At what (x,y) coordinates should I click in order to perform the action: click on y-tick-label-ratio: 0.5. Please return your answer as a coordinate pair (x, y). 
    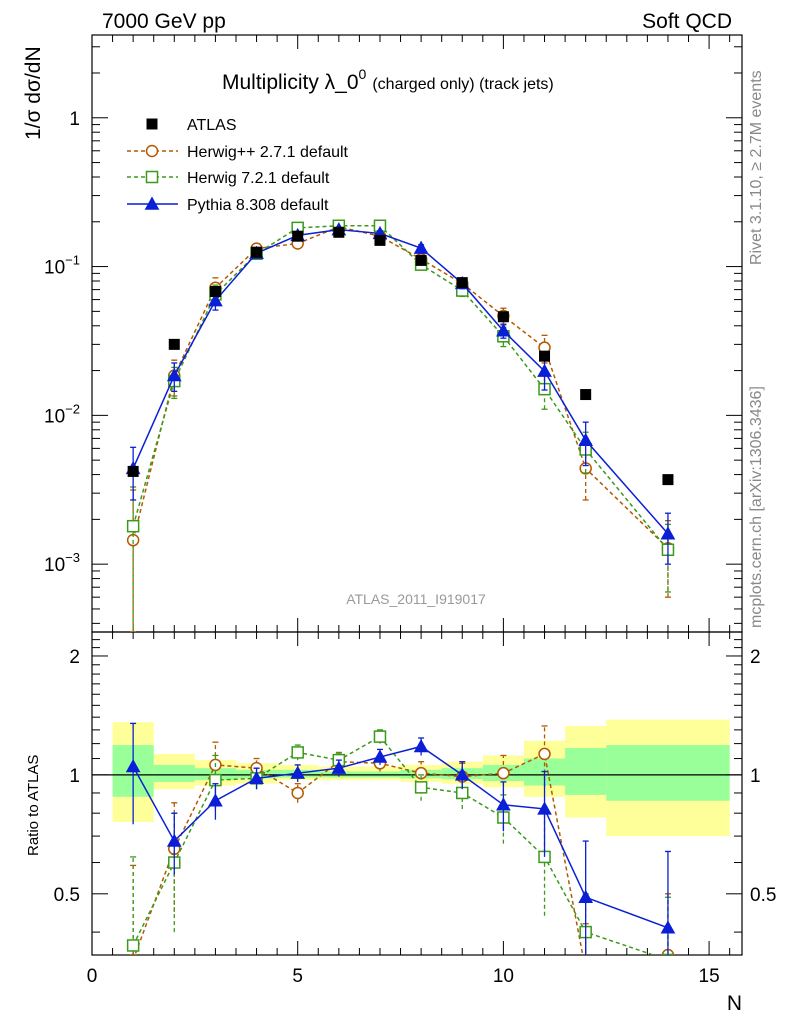
    Looking at the image, I should click on (67, 895).